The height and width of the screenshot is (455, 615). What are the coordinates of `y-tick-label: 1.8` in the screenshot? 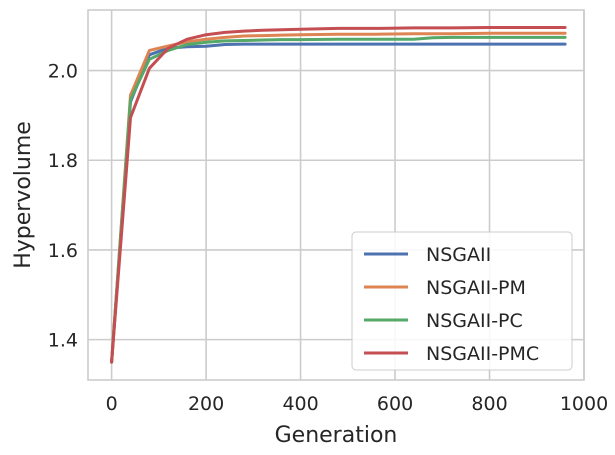 It's located at (63, 161).